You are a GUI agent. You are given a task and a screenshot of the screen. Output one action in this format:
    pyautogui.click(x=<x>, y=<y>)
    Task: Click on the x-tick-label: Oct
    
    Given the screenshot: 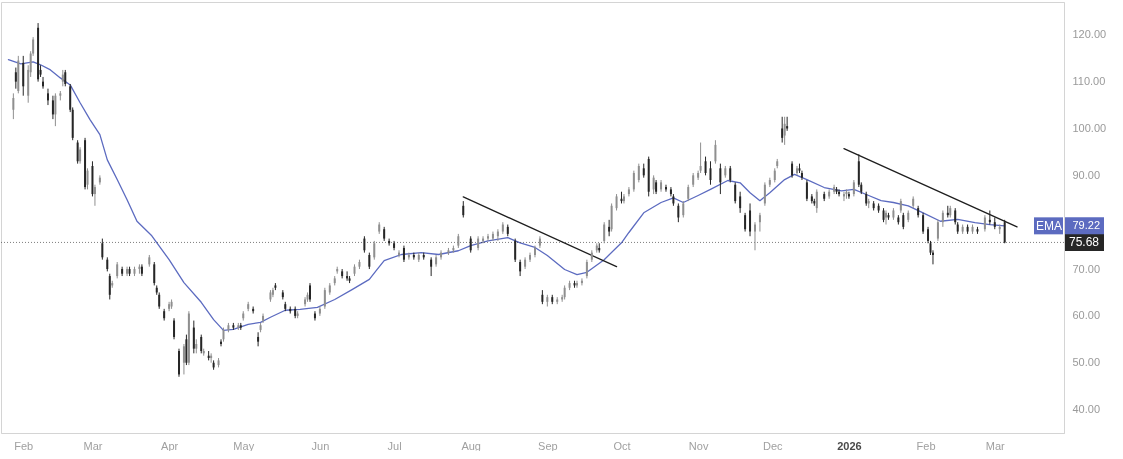 What is the action you would take?
    pyautogui.click(x=622, y=445)
    